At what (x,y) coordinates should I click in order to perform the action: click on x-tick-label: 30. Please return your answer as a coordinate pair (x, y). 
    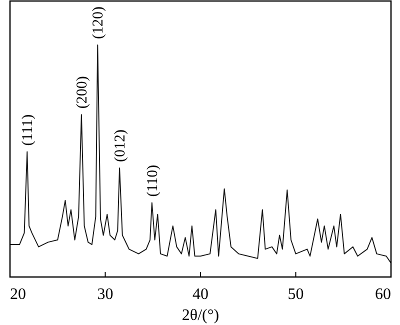
    Looking at the image, I should click on (105, 294).